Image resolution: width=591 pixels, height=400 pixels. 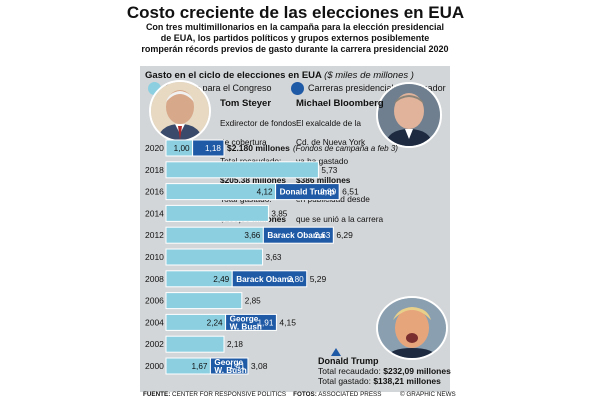 What do you see at coordinates (350, 192) in the screenshot?
I see `total-value-label: 6,51` at bounding box center [350, 192].